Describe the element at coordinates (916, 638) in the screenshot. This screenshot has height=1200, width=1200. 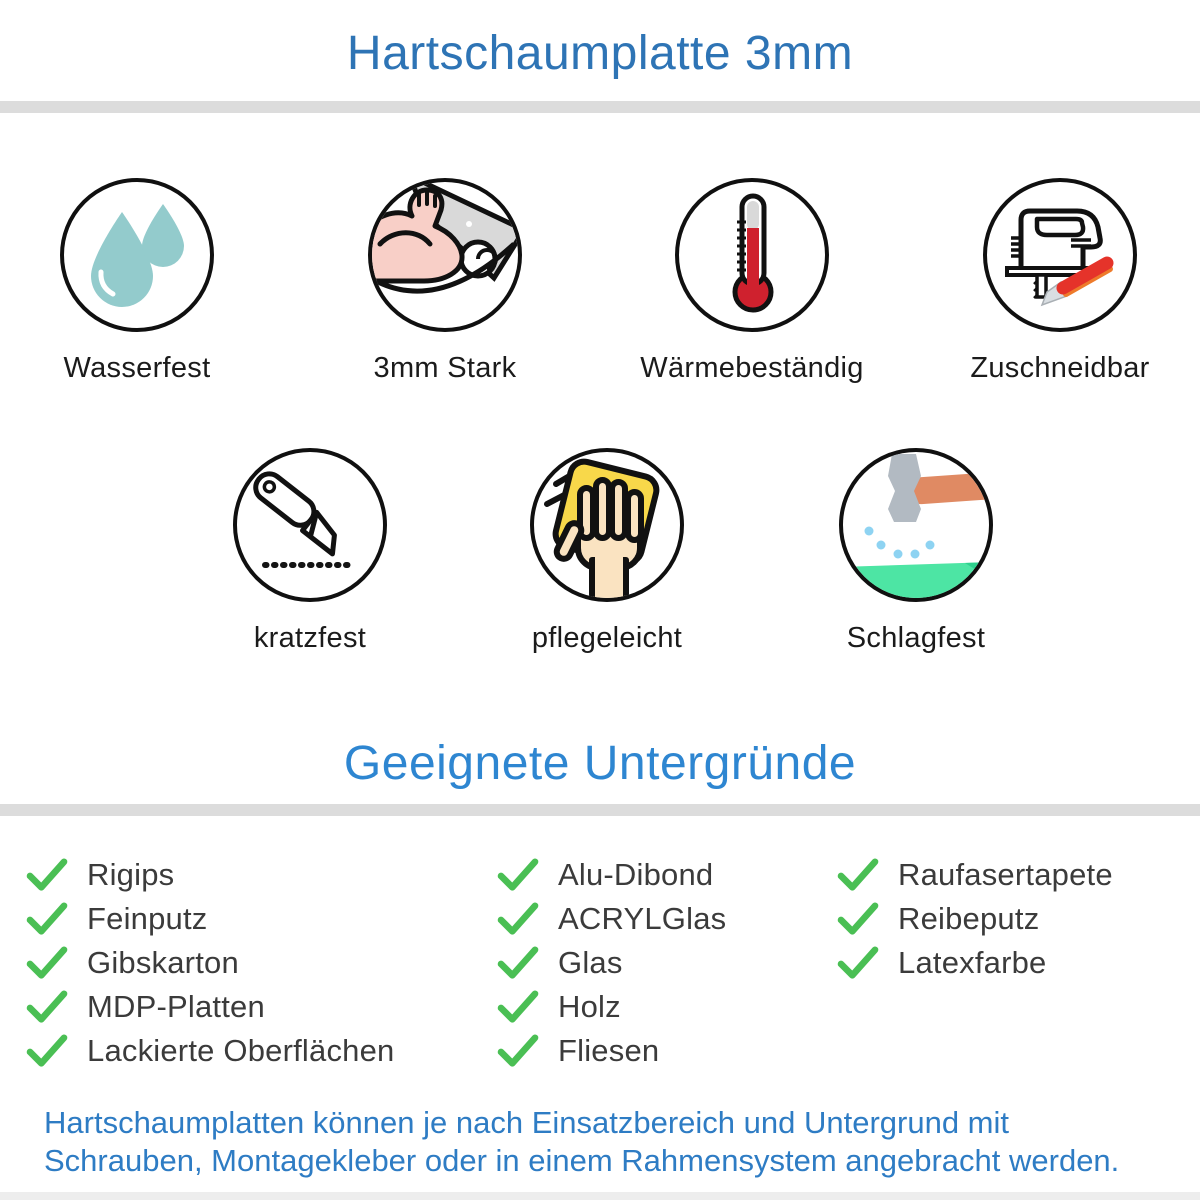
I see `feature-label: Schlagfest` at that location.